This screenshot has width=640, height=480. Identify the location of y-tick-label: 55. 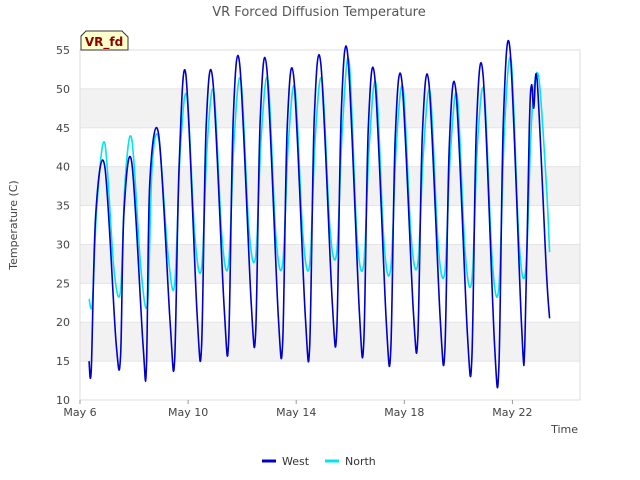
(63, 50).